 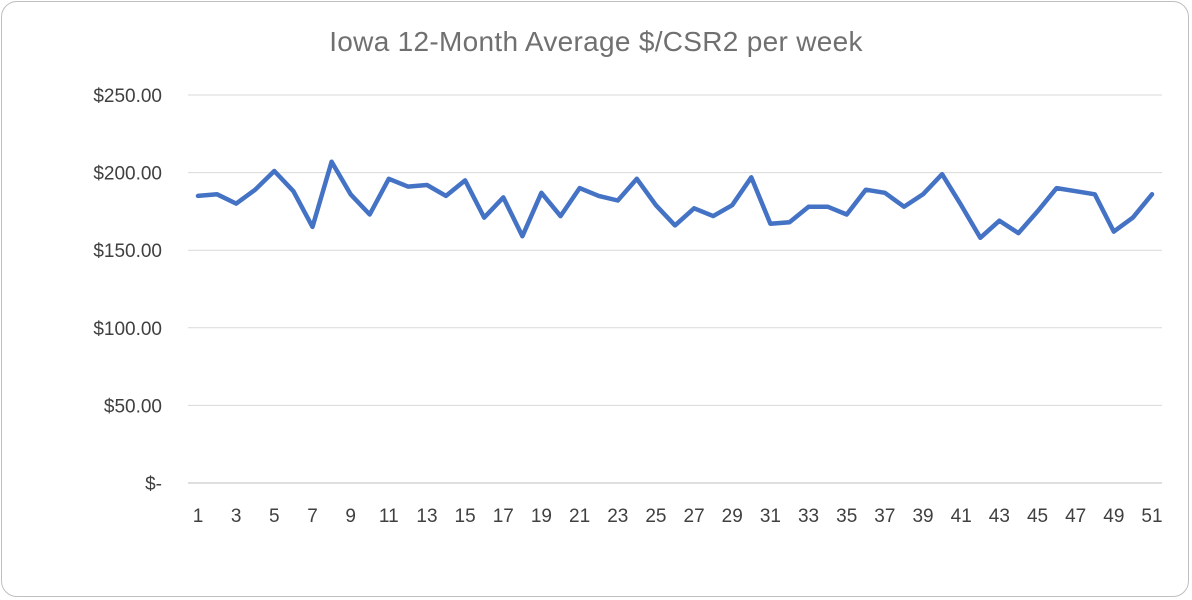 I want to click on x-tick-label: 17, so click(x=503, y=516).